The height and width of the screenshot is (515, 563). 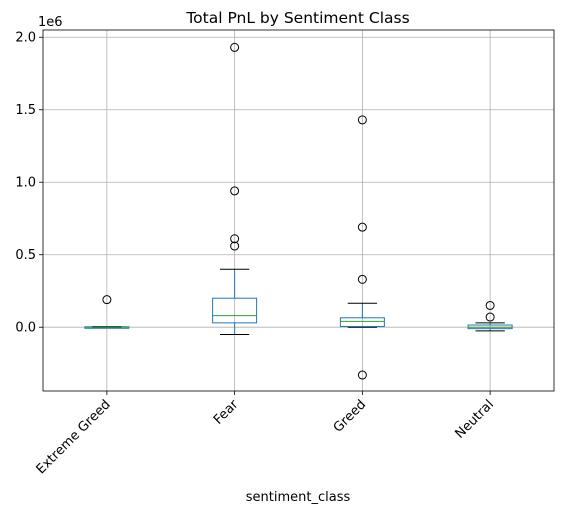 What do you see at coordinates (25, 255) in the screenshot?
I see `y-tick-label: 0.5` at bounding box center [25, 255].